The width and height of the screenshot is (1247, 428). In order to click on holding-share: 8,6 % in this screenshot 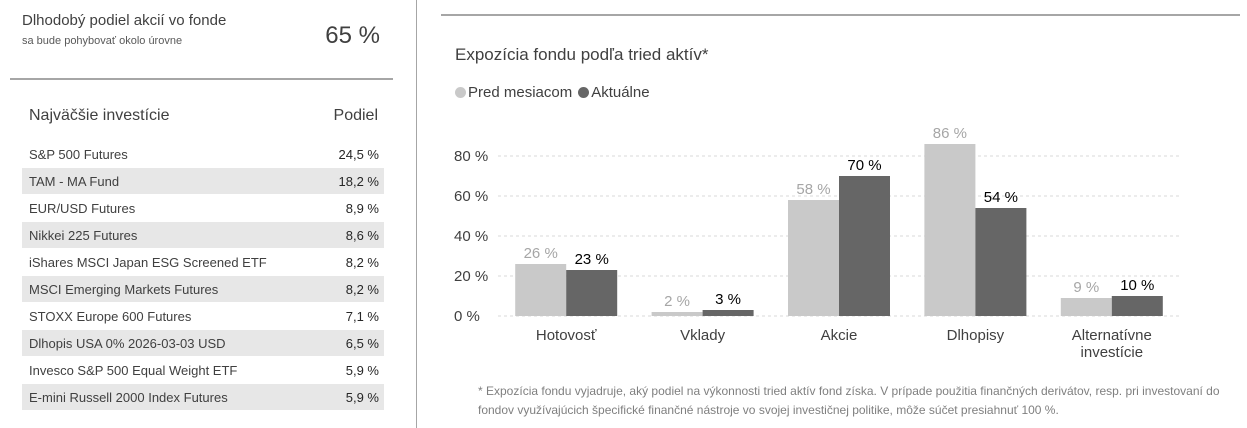, I will do `click(362, 235)`.